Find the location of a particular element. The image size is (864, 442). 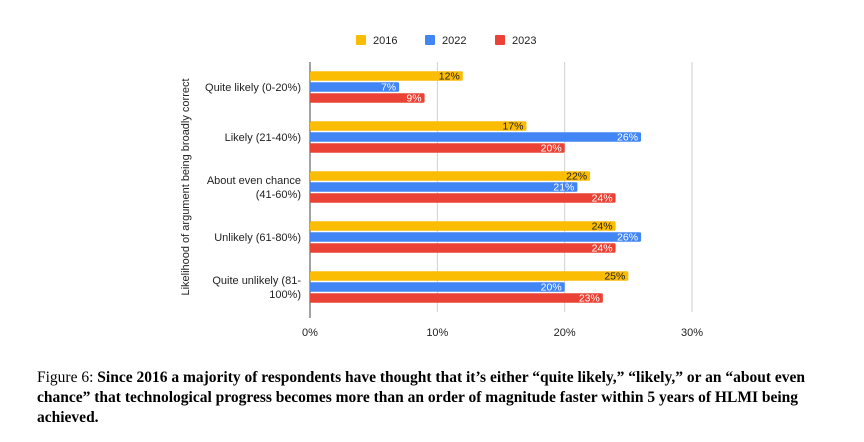

legend: 2016 2022 2023 is located at coordinates (446, 41).